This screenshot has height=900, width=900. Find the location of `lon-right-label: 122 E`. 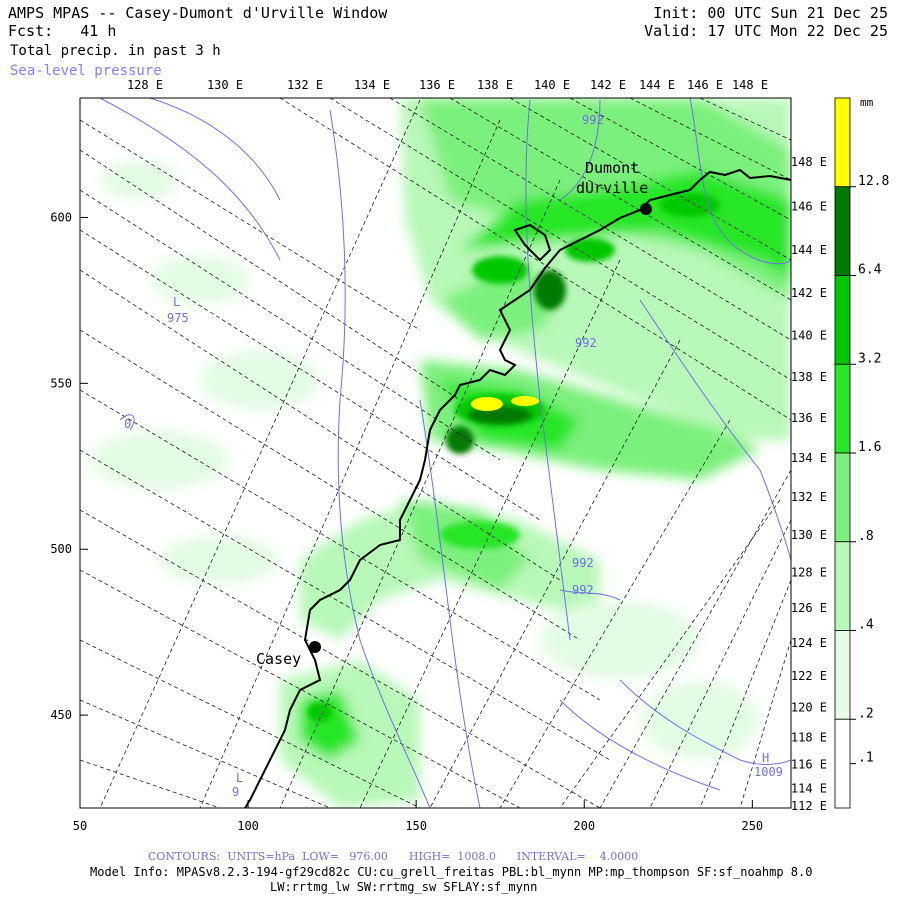

lon-right-label: 122 E is located at coordinates (809, 676).